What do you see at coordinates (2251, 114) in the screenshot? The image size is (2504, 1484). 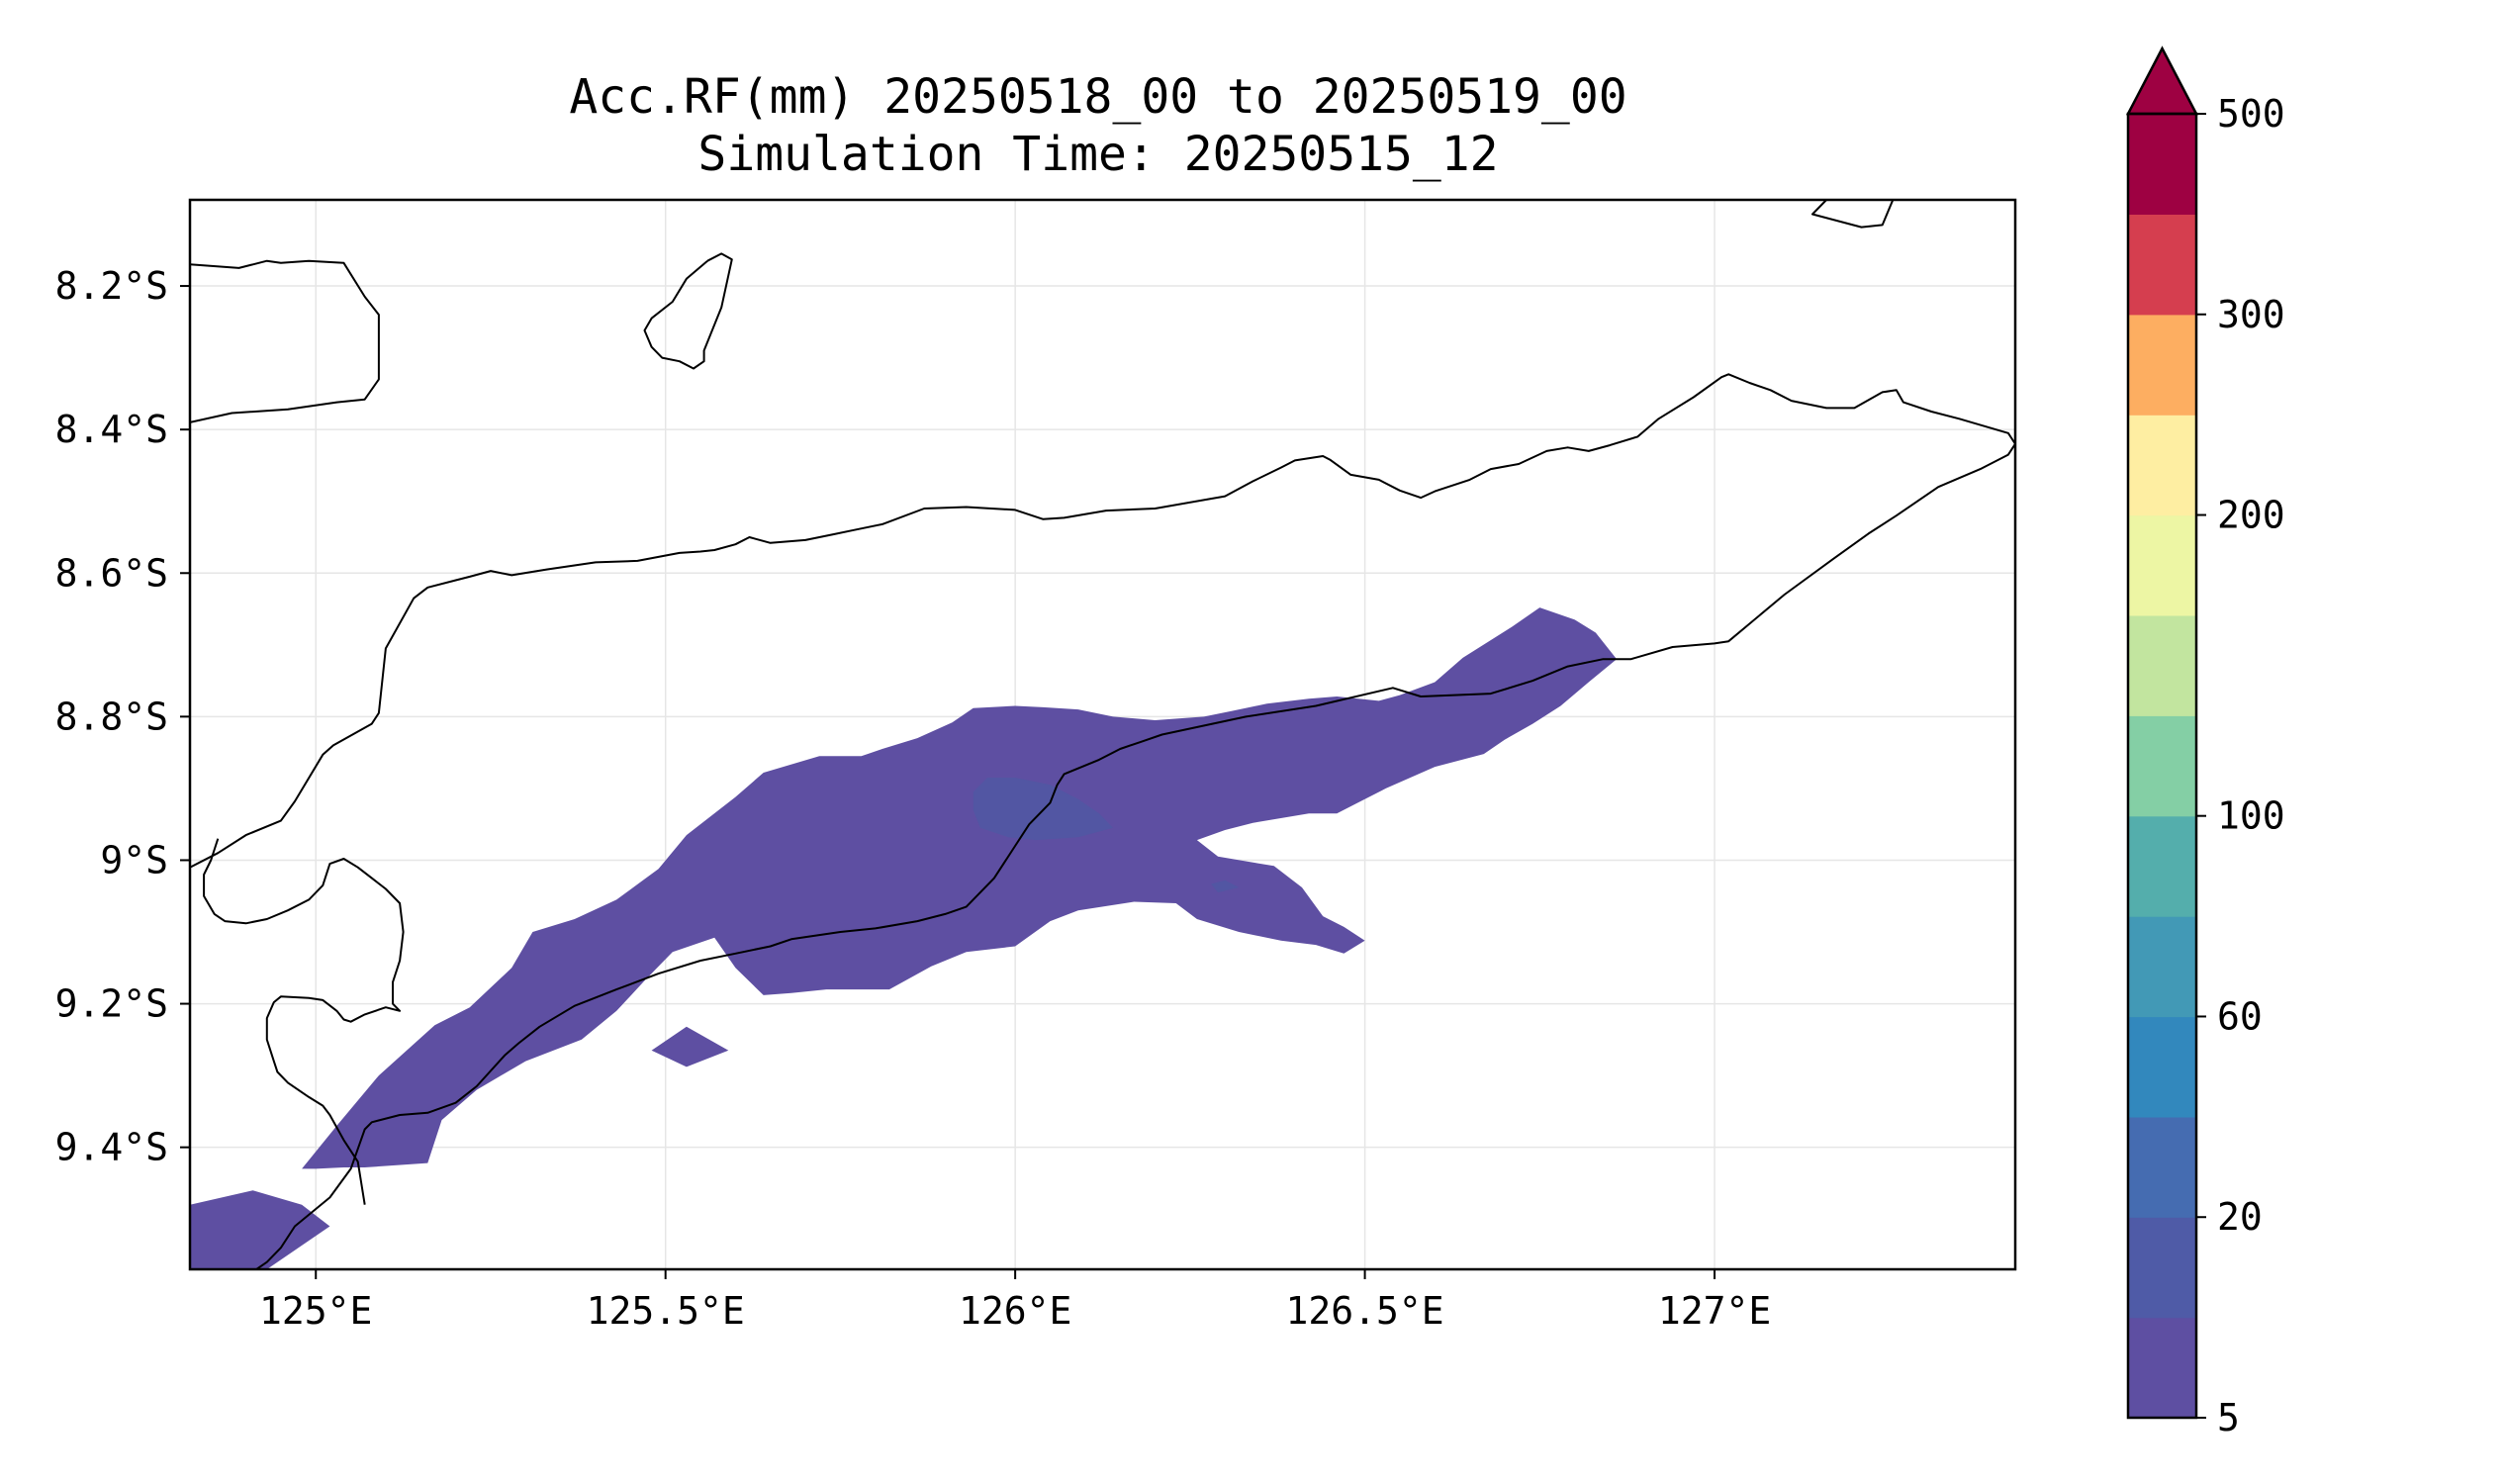 I see `colorbar-tick-label: 500` at bounding box center [2251, 114].